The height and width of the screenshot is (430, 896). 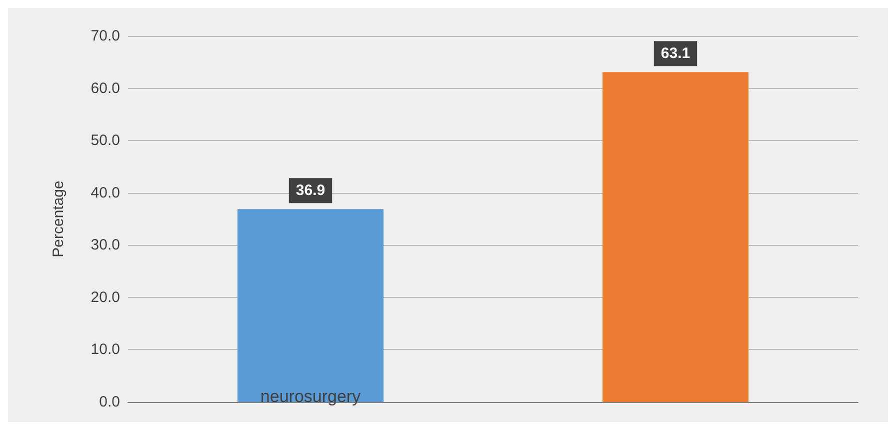 What do you see at coordinates (105, 245) in the screenshot?
I see `y-tick-label: 30.0` at bounding box center [105, 245].